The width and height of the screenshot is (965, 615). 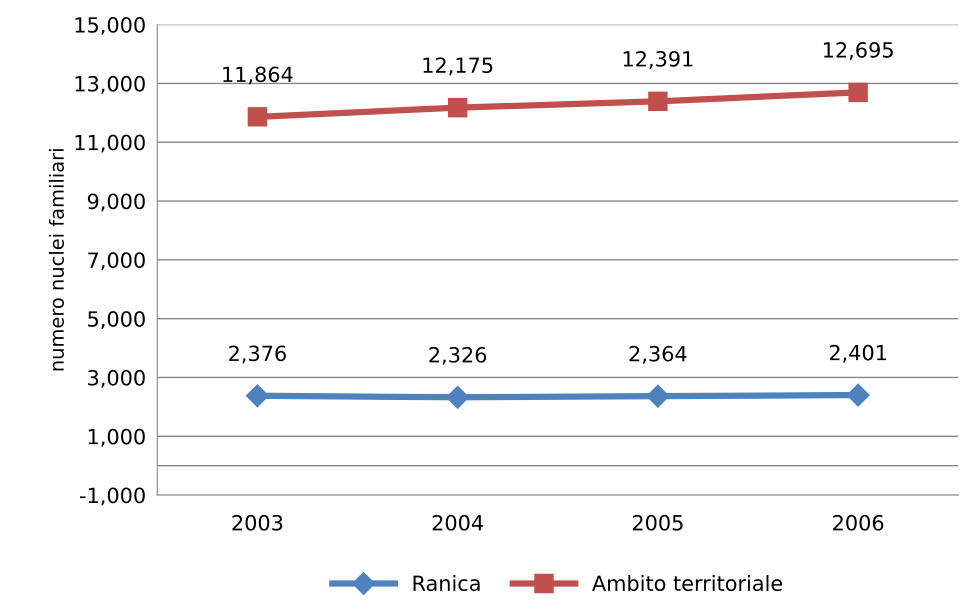 I want to click on data-label: 2,401, so click(x=858, y=353).